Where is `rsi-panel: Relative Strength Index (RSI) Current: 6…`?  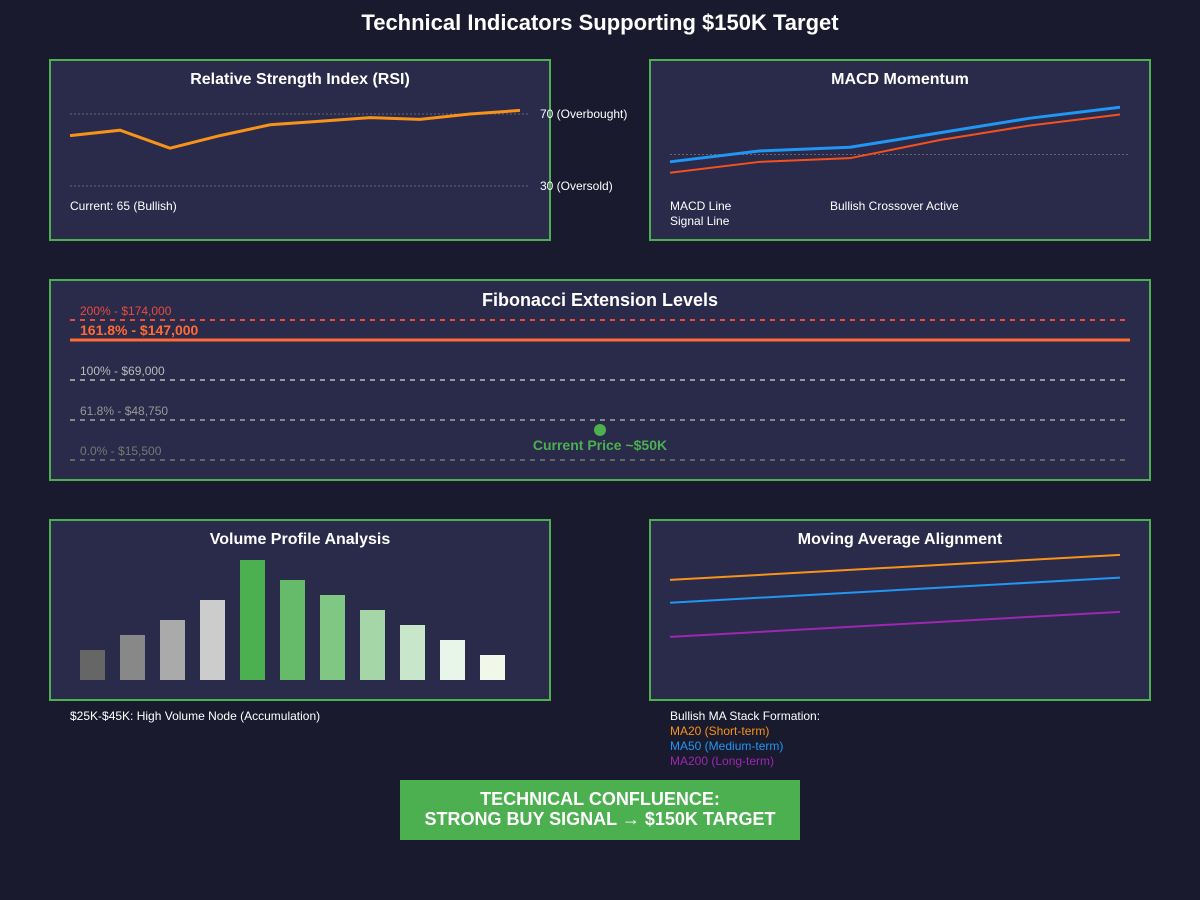 rsi-panel: Relative Strength Index (RSI) Current: 6… is located at coordinates (300, 150).